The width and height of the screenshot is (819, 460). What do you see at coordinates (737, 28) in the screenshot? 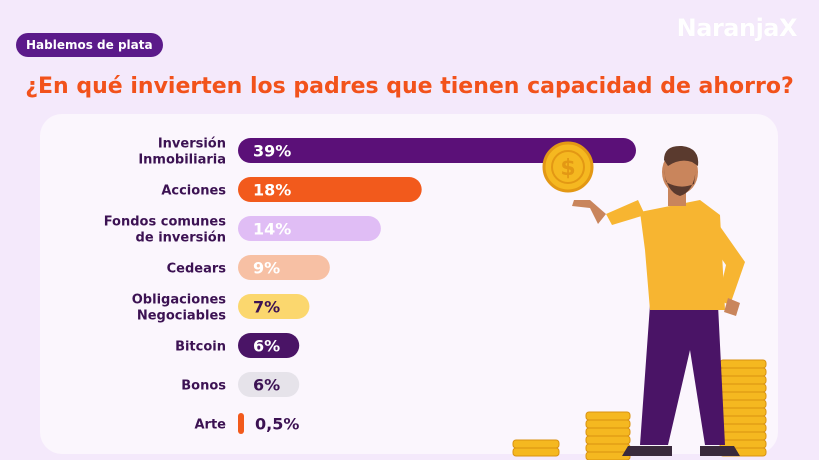
I see `brand-logo: NaranjaX` at bounding box center [737, 28].